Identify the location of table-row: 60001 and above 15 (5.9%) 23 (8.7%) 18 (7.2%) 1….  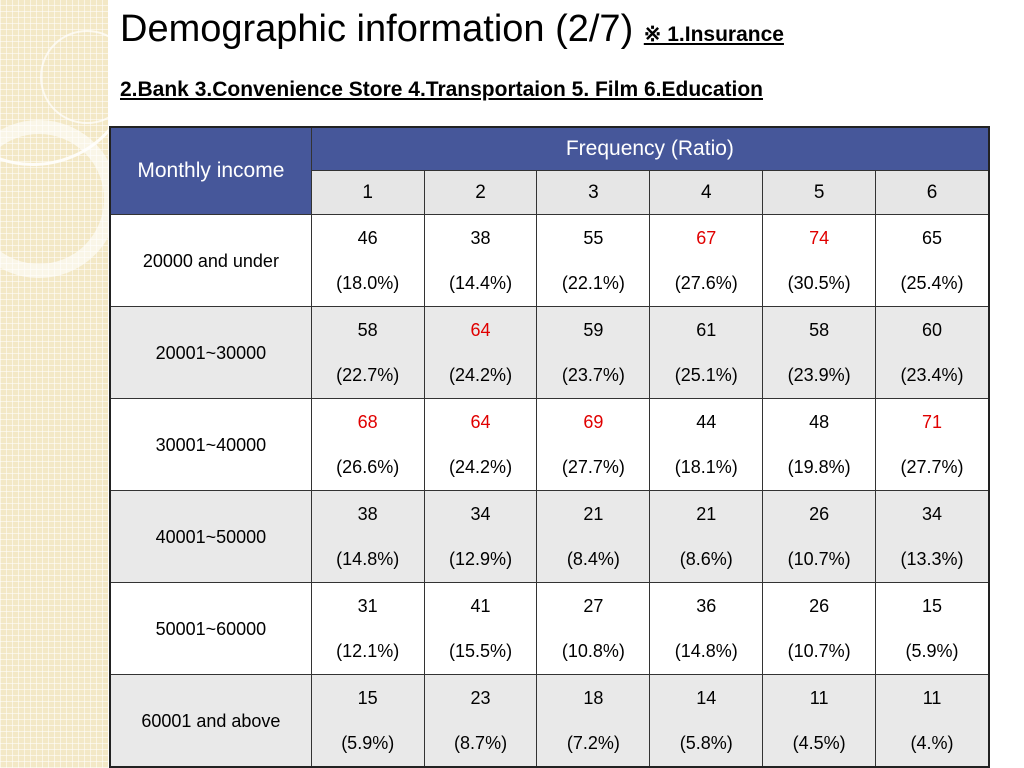
(549, 721).